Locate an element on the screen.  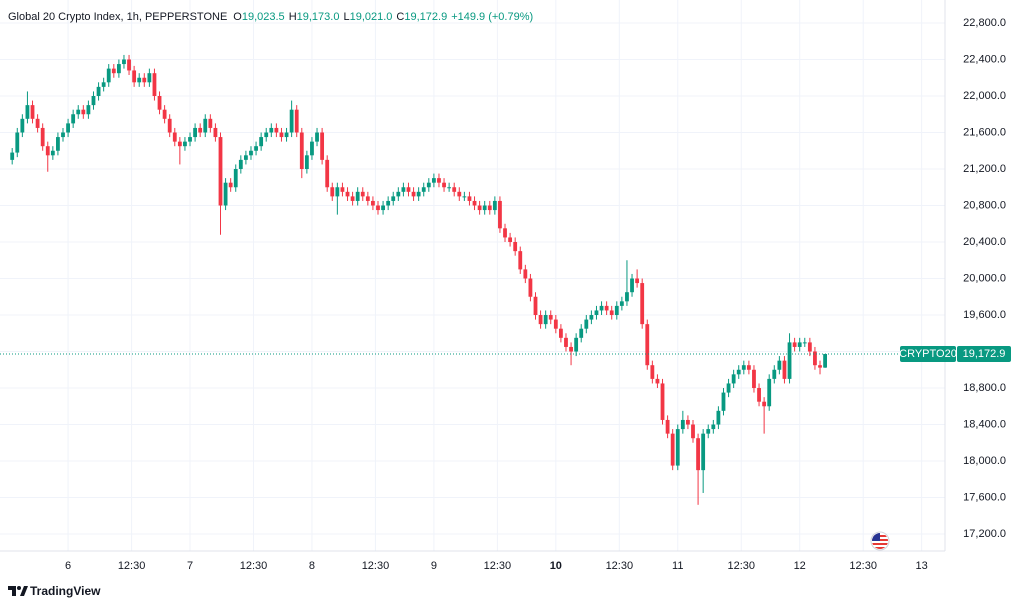
ohlc-value: 19,023.5 is located at coordinates (263, 17).